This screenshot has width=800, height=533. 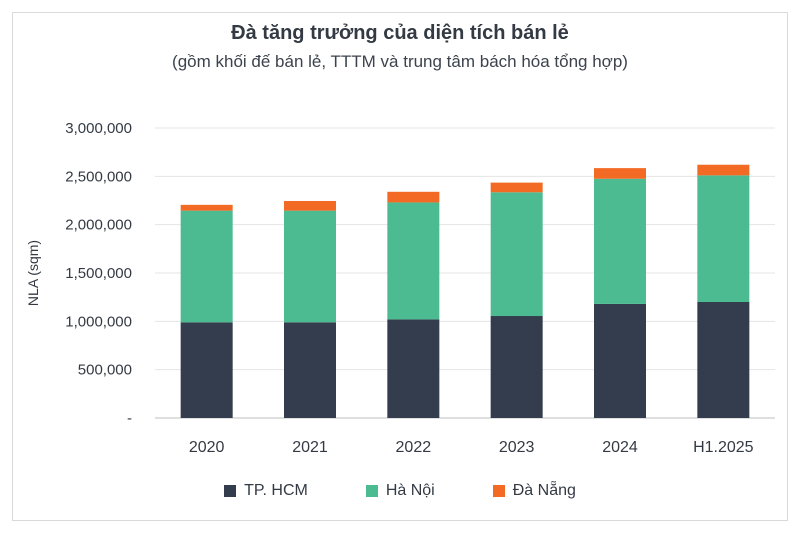 What do you see at coordinates (414, 447) in the screenshot?
I see `x-tick-label: 2022` at bounding box center [414, 447].